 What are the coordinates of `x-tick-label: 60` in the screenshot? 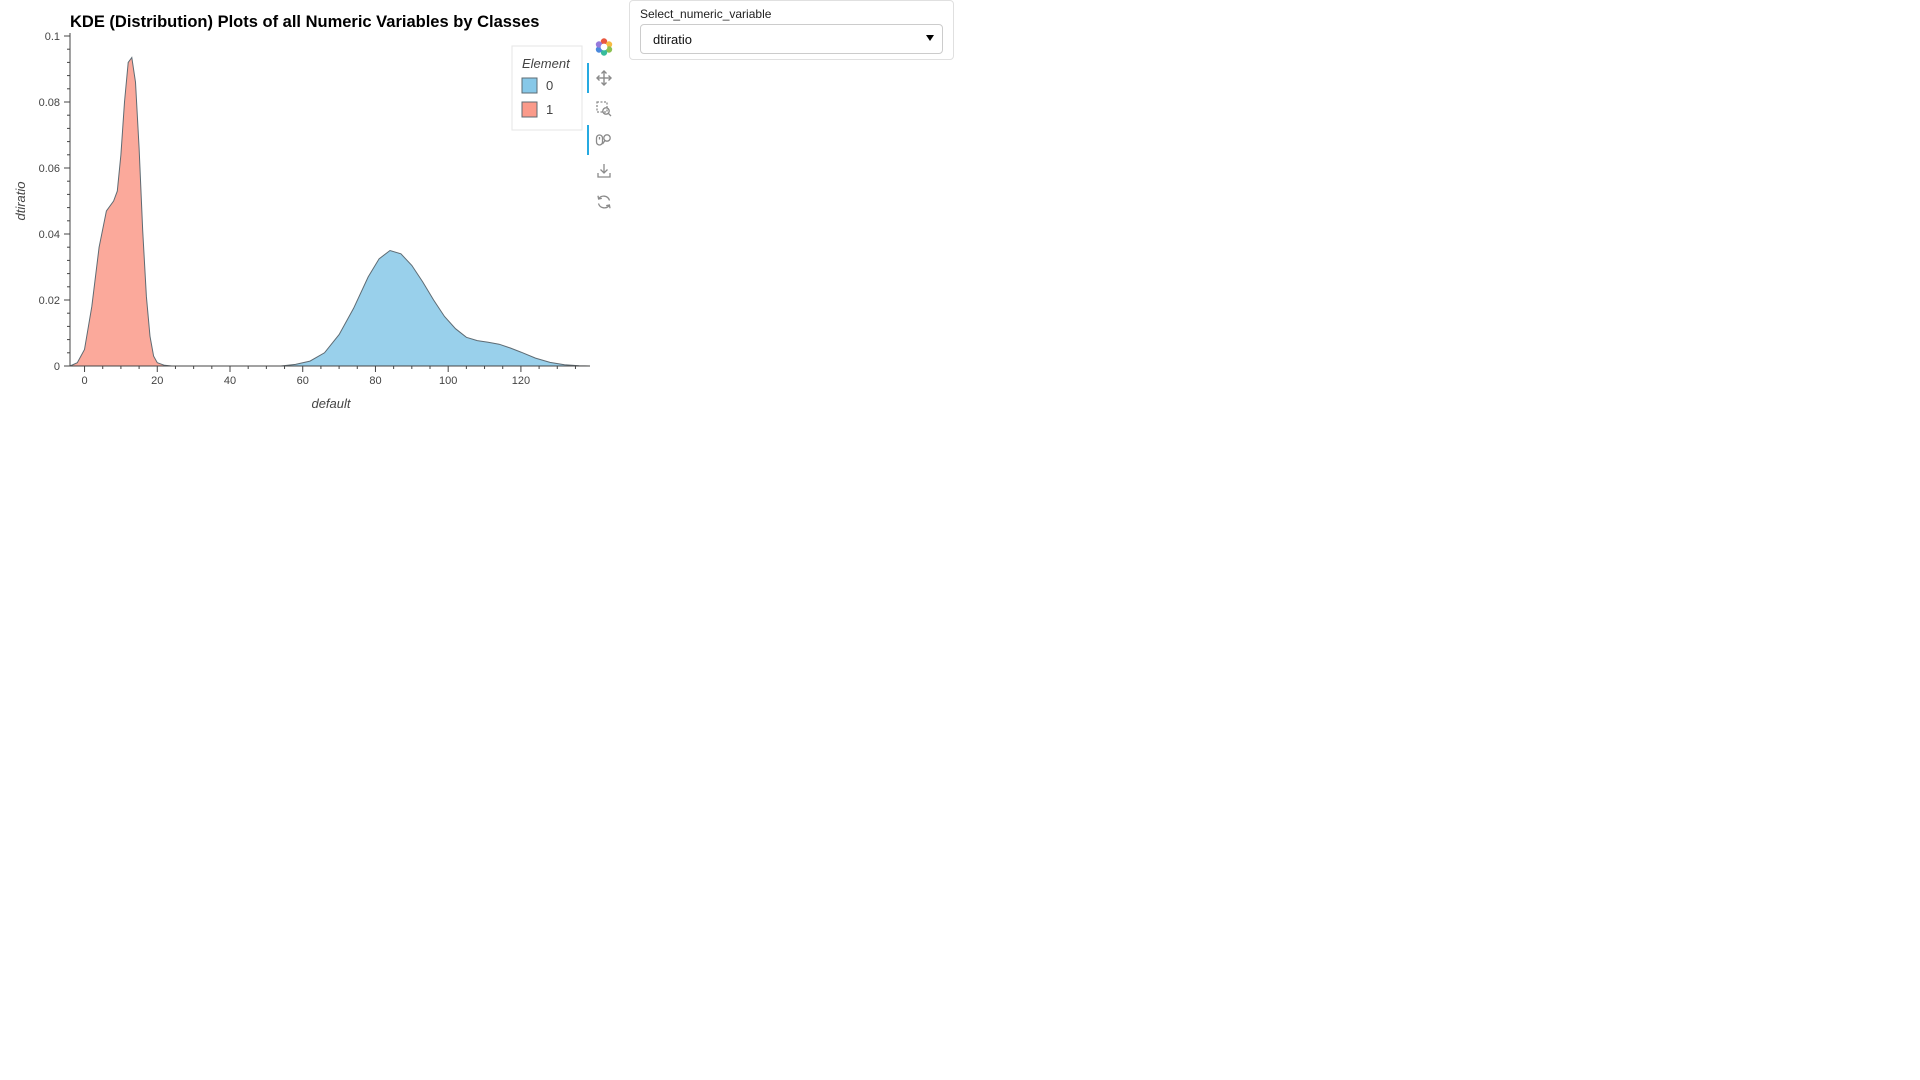 It's located at (303, 381).